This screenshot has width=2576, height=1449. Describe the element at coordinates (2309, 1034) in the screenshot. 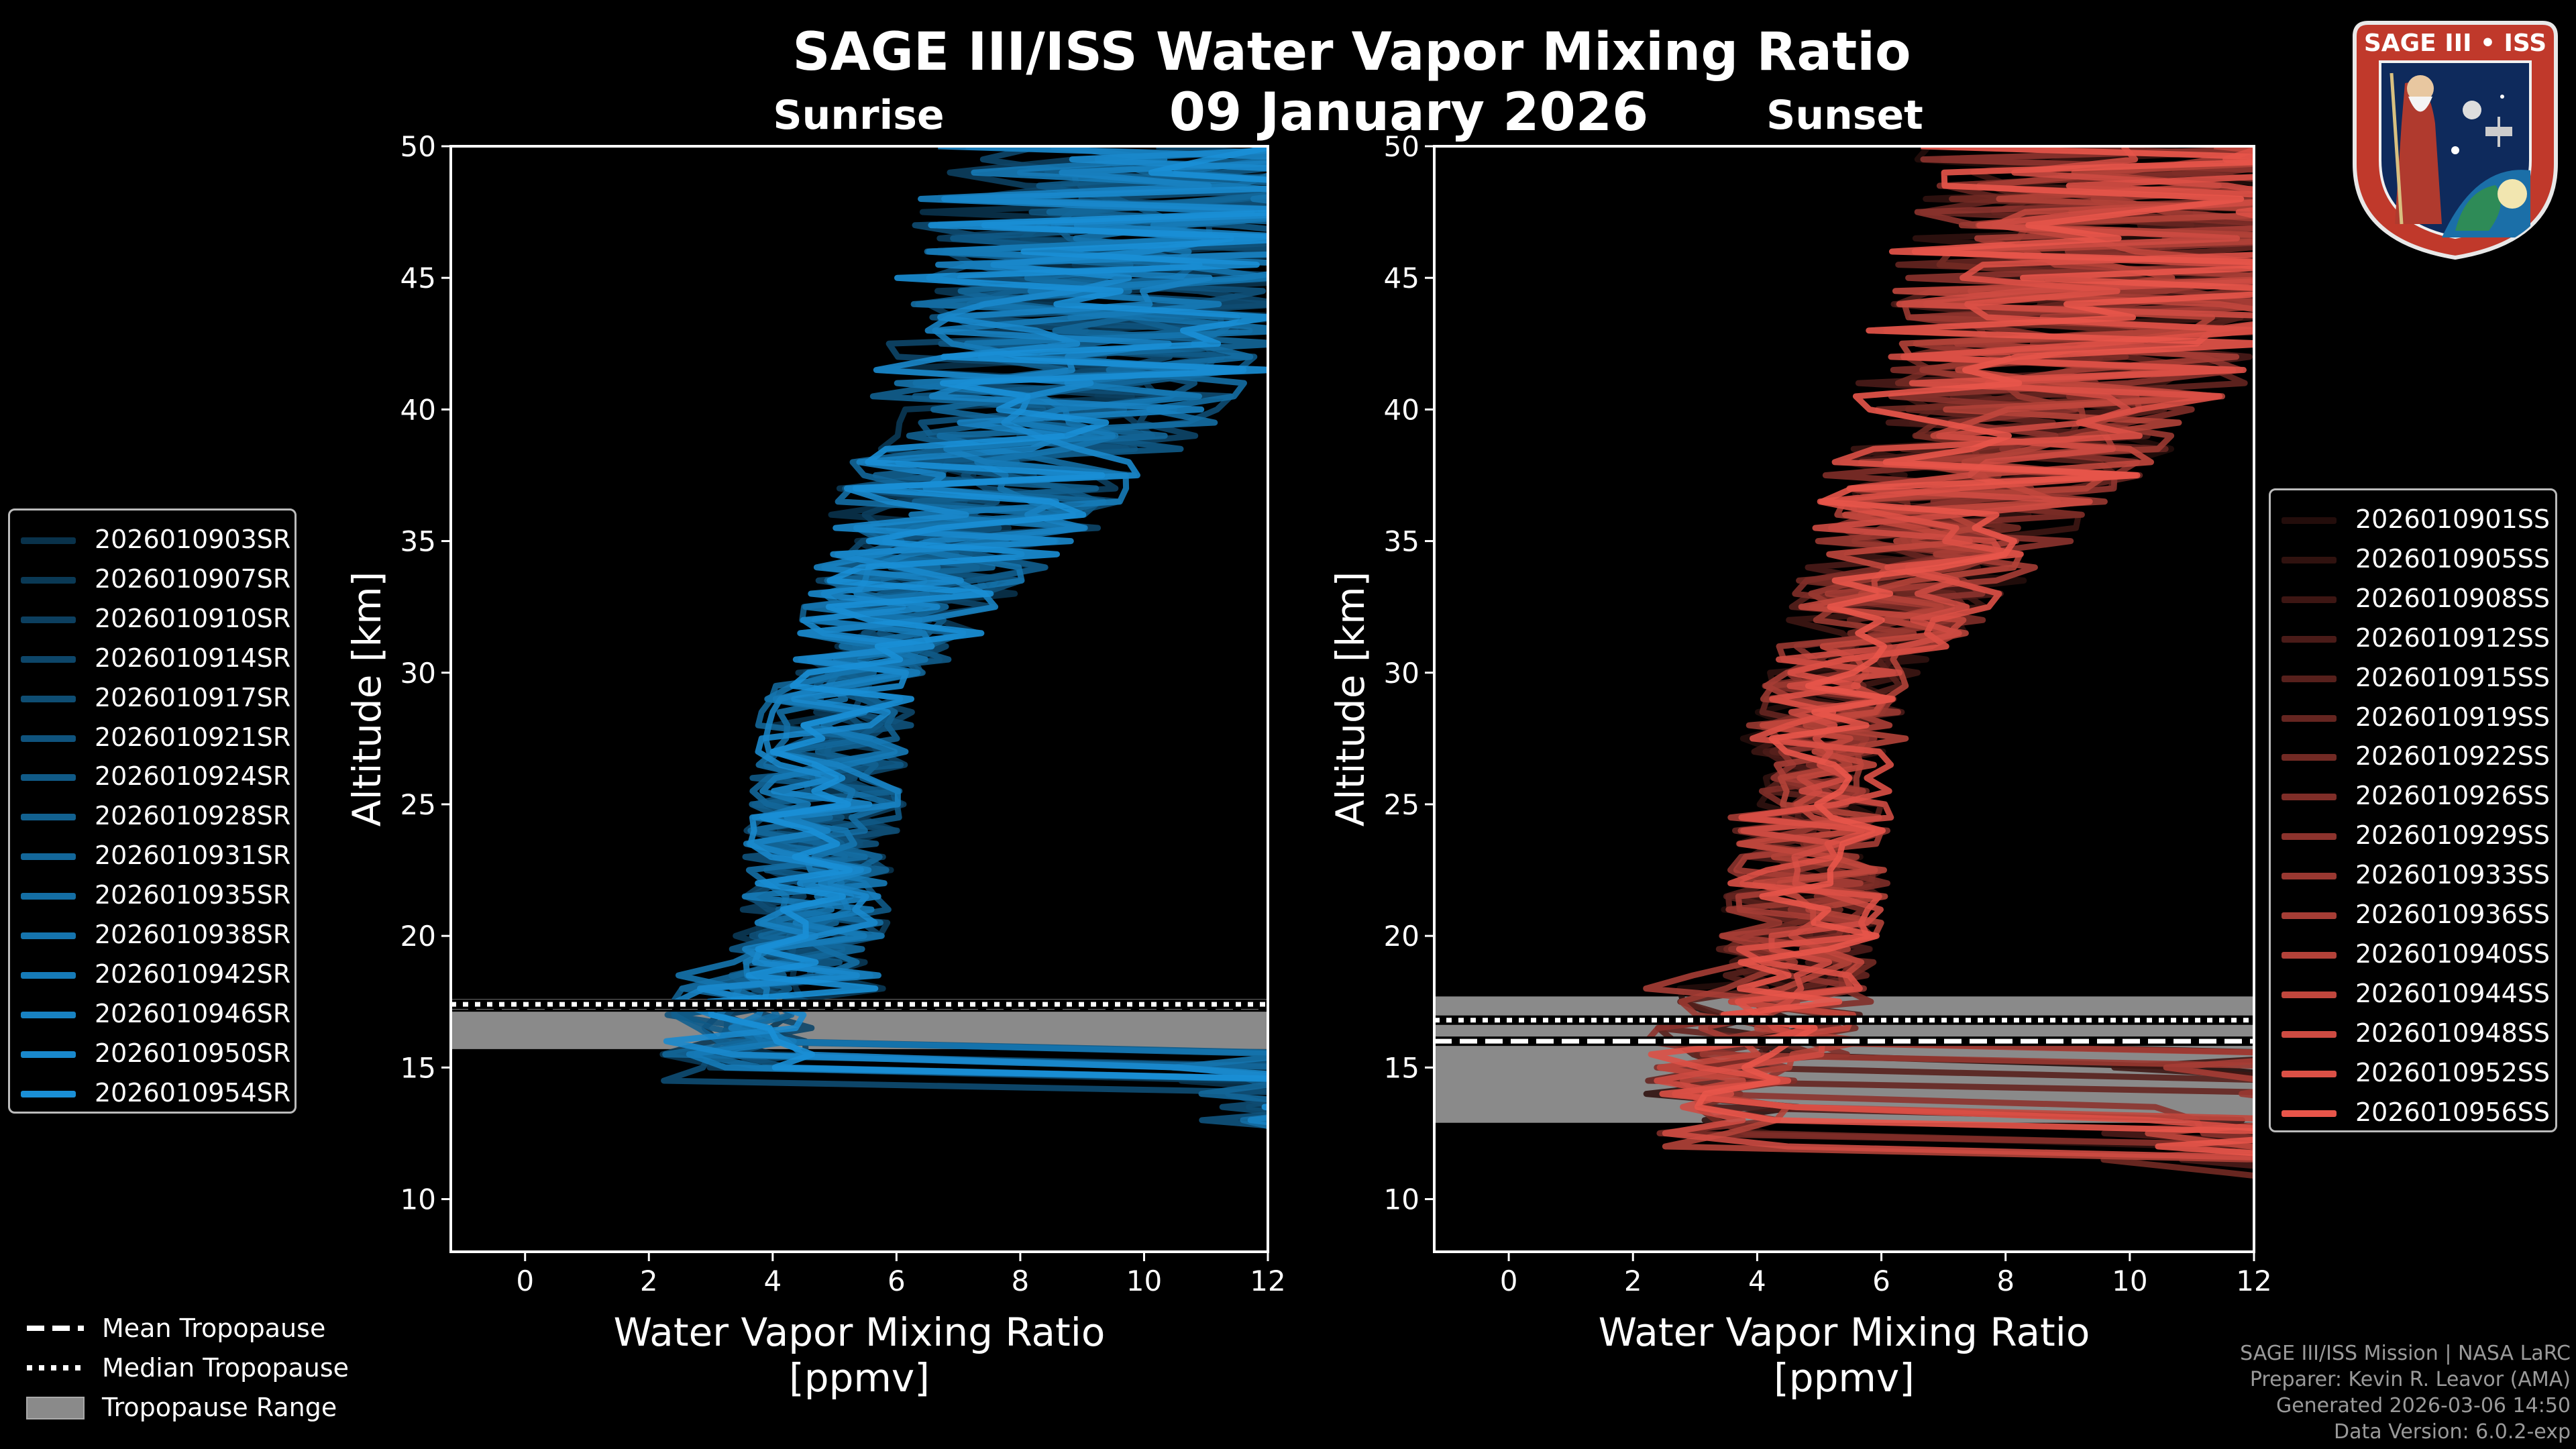

I see `legend-swatch-2026010948SS` at that location.